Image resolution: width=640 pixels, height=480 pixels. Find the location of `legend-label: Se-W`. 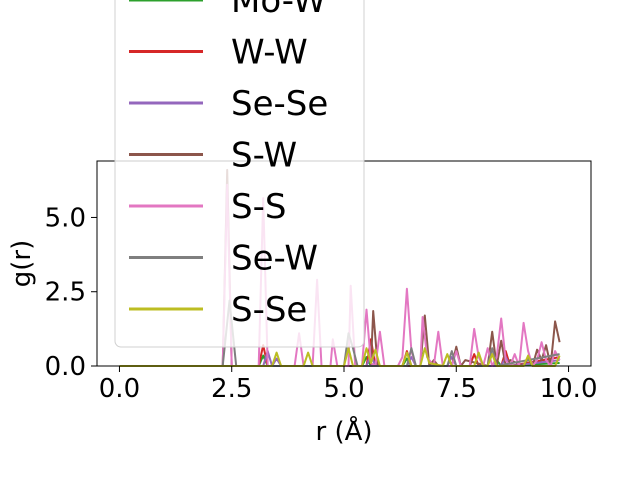

legend-label: Se-W is located at coordinates (274, 259).